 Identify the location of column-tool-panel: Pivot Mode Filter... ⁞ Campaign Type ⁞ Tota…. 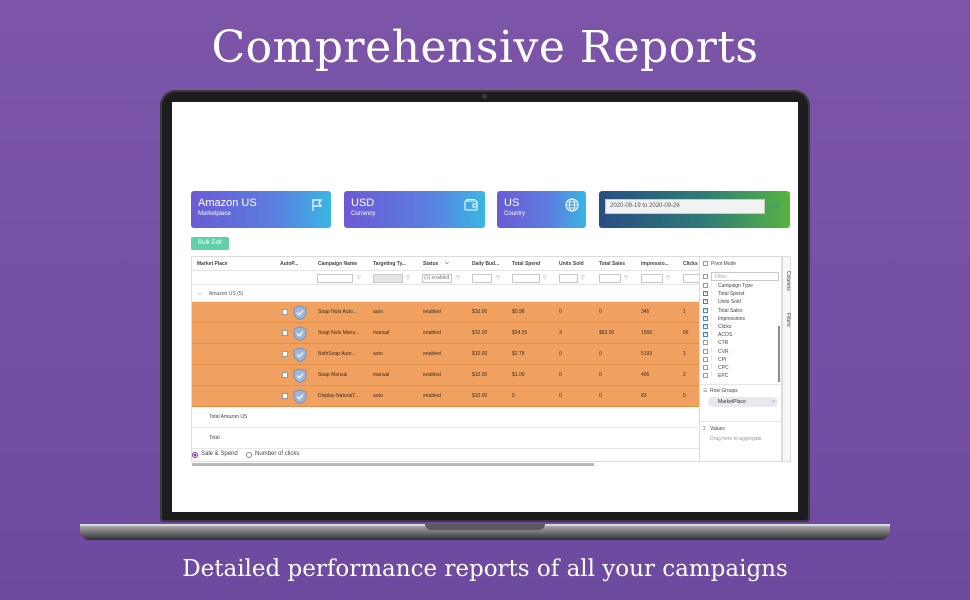
(740, 359).